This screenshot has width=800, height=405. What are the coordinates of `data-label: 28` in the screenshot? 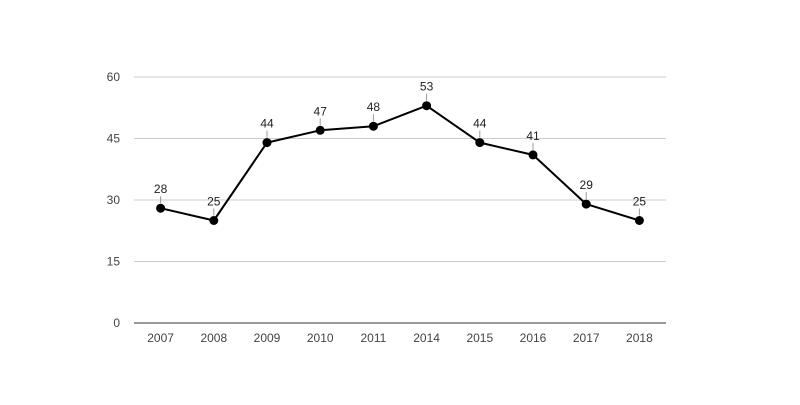 It's located at (161, 189).